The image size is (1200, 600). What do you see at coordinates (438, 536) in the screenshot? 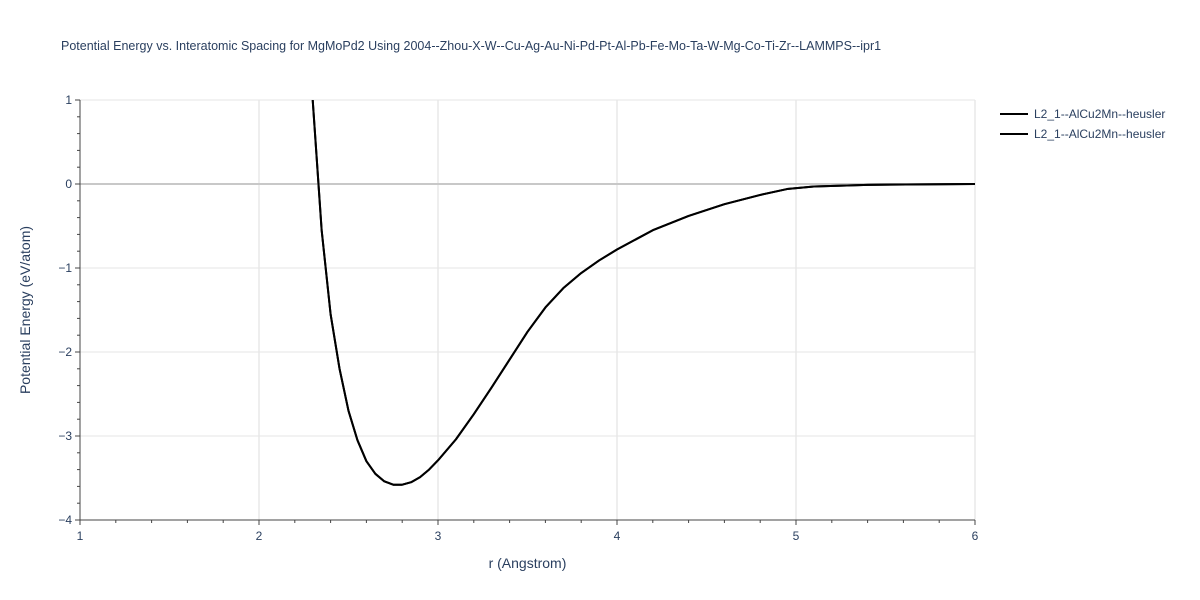
I see `x-tick-label: 3` at bounding box center [438, 536].